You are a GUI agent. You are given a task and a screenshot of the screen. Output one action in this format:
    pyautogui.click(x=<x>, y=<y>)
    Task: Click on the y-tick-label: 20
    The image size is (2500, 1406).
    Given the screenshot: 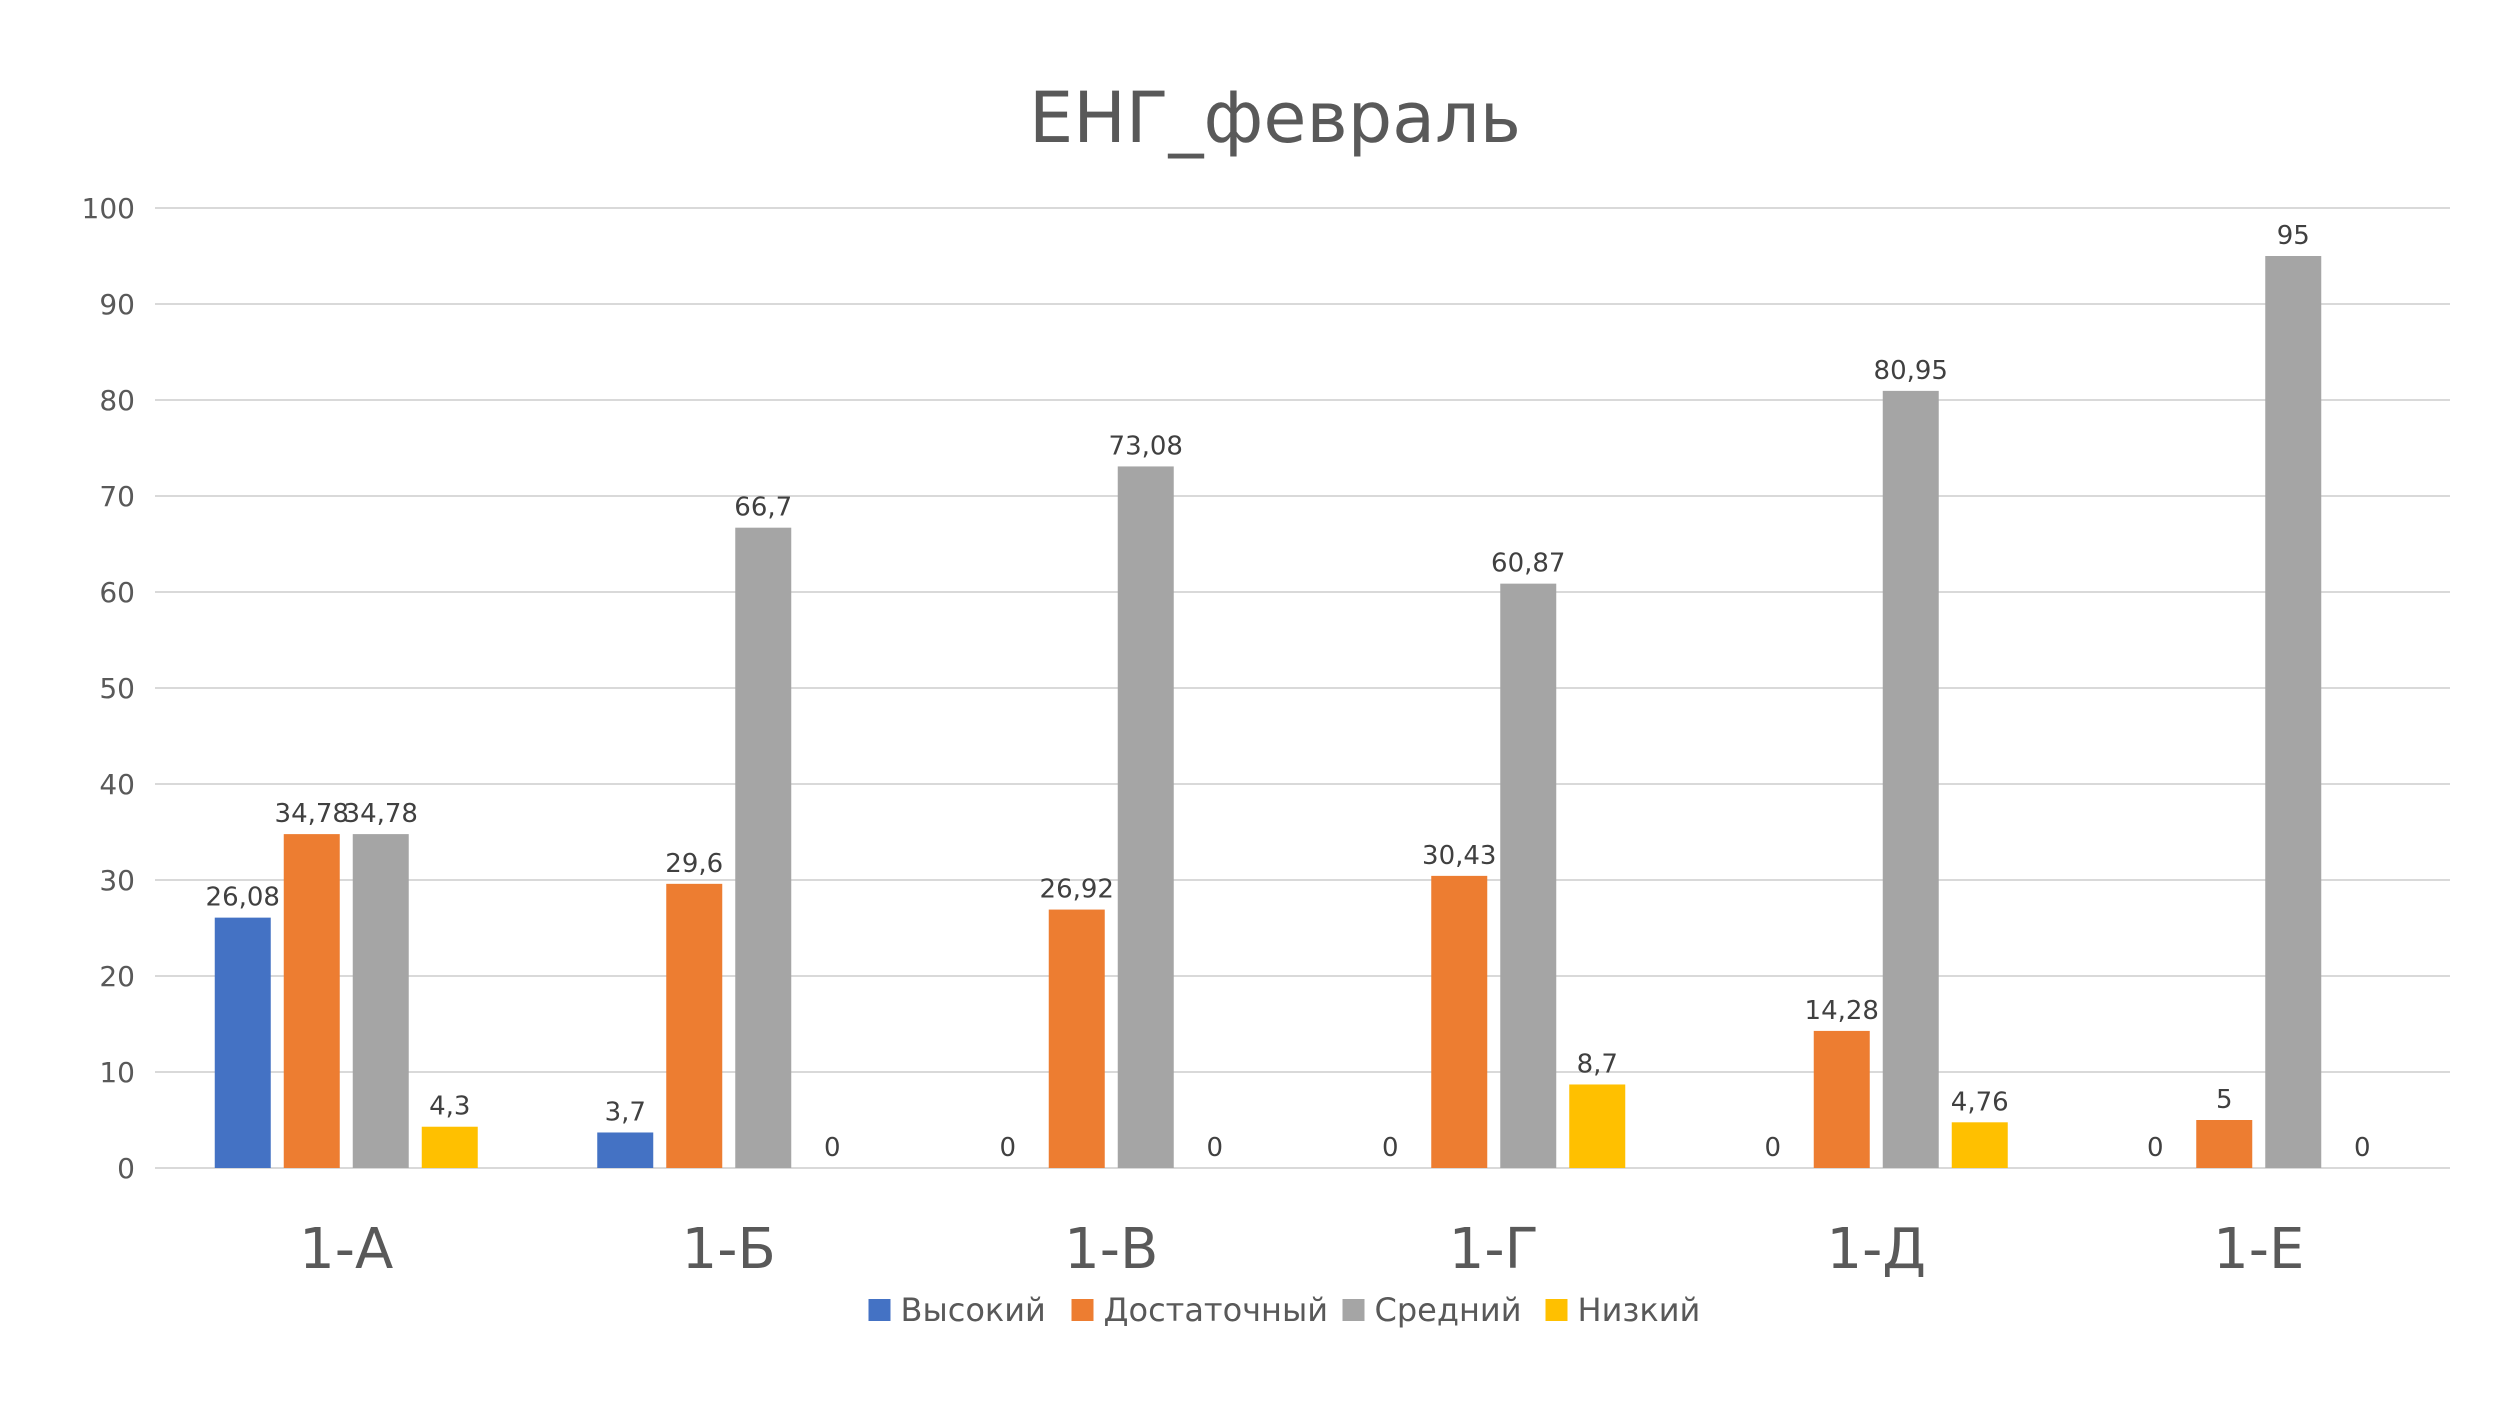 What is the action you would take?
    pyautogui.click(x=117, y=976)
    